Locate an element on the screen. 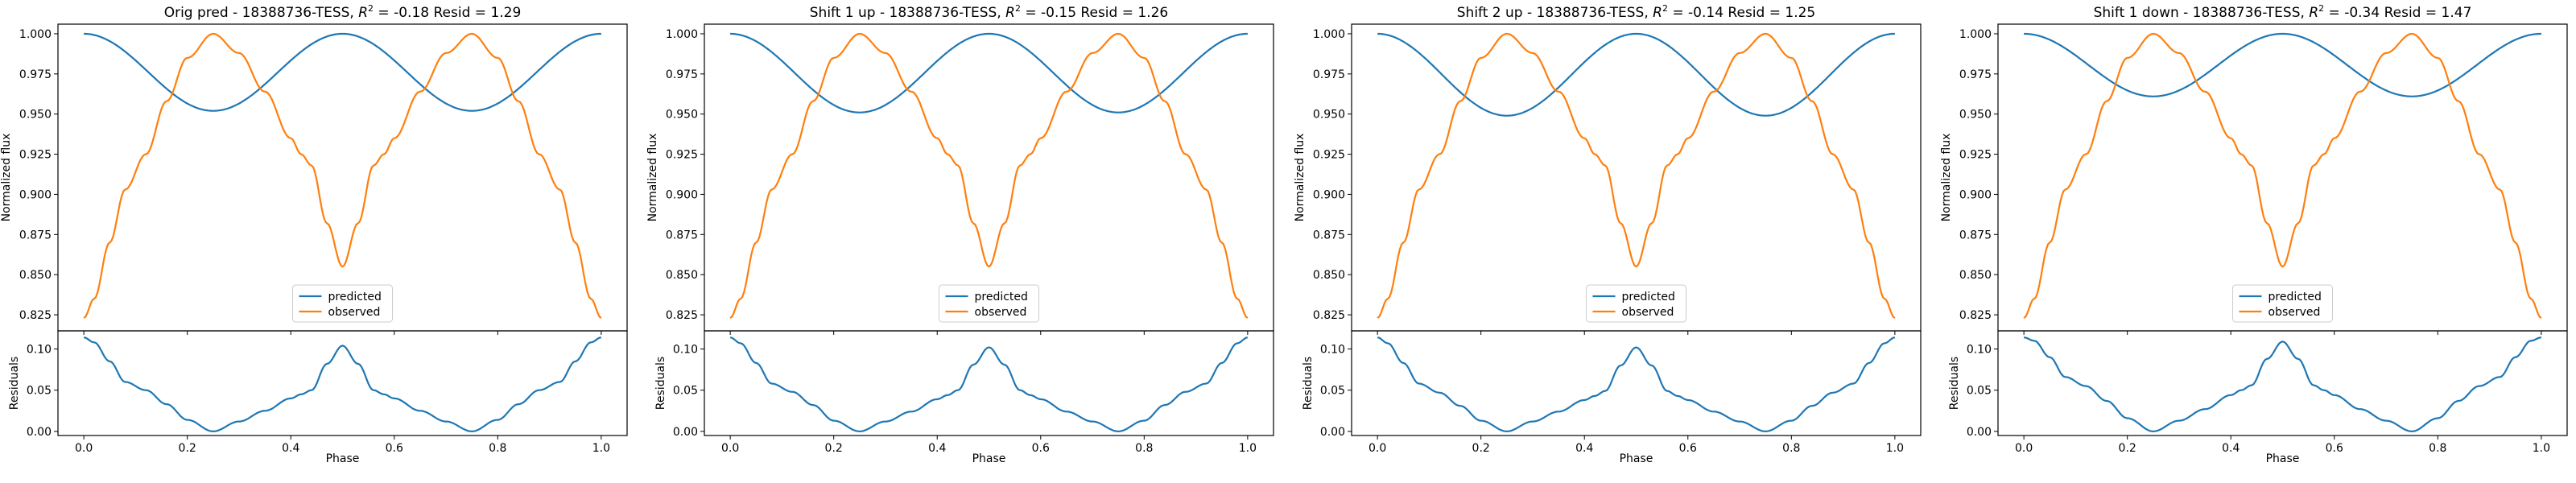 The height and width of the screenshot is (483, 2576). title-resid-value: 1.26 is located at coordinates (1152, 13).